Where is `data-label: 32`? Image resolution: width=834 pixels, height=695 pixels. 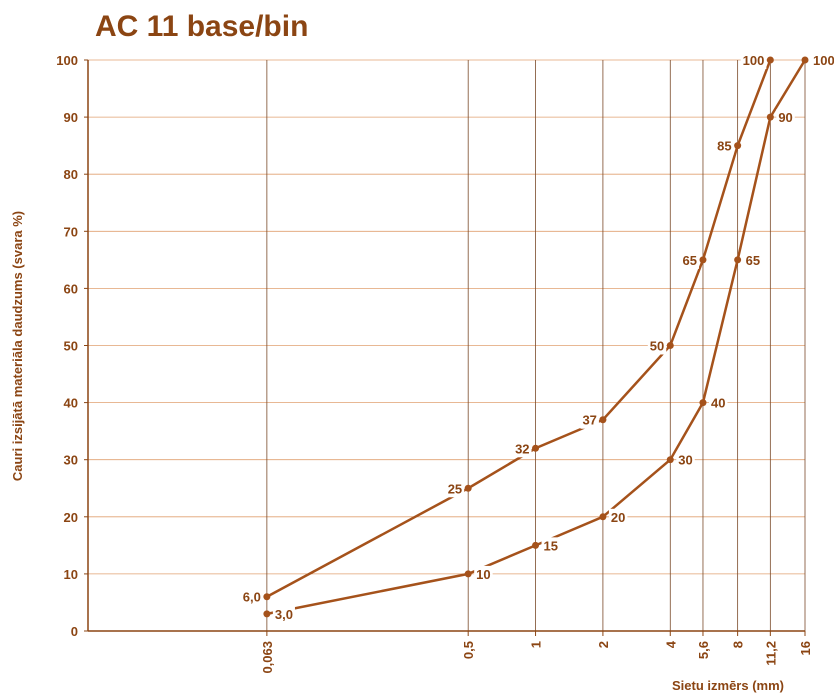 data-label: 32 is located at coordinates (522, 448).